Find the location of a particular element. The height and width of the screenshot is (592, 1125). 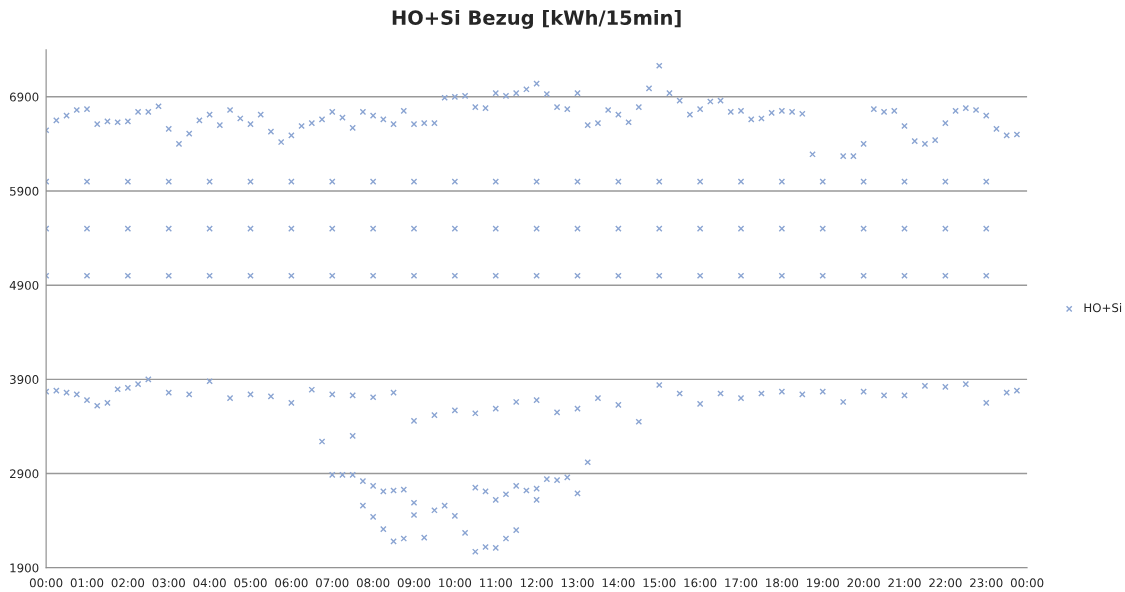

y-tick-label: 5900 is located at coordinates (24, 191).